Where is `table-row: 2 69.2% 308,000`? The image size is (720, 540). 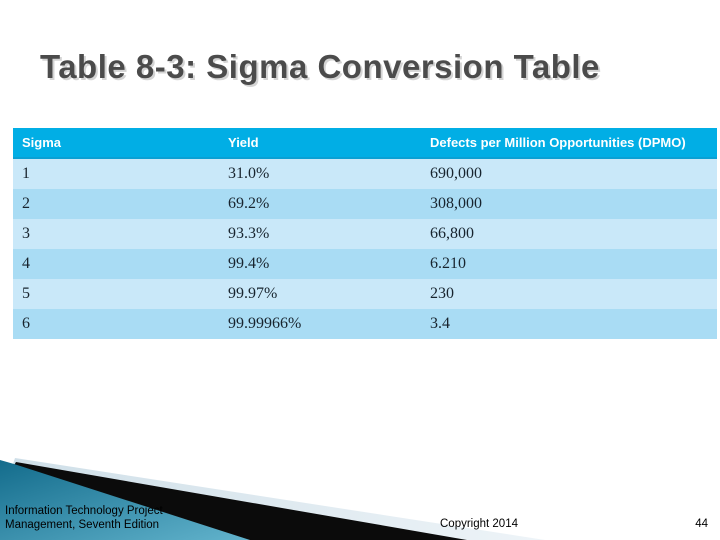 table-row: 2 69.2% 308,000 is located at coordinates (365, 204).